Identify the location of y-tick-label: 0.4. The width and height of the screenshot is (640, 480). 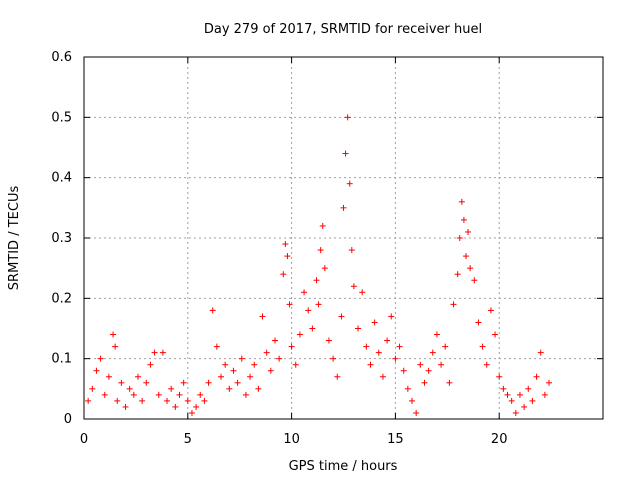
(61, 178).